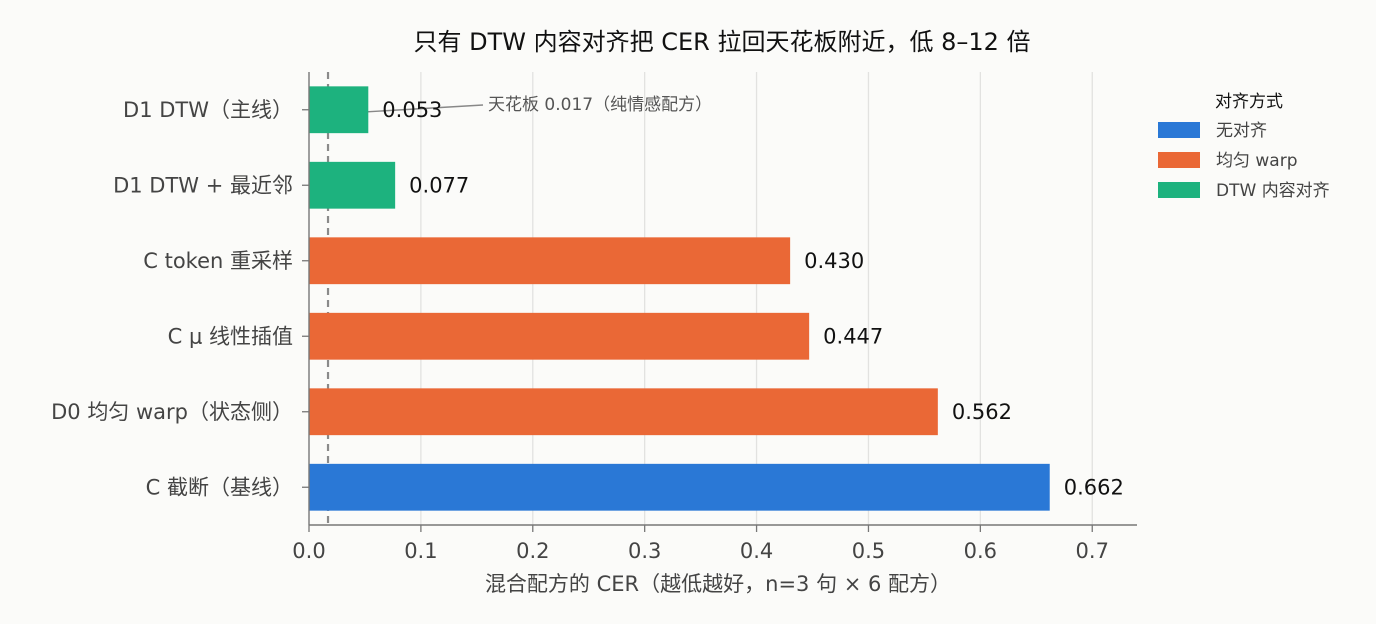 The height and width of the screenshot is (624, 1376). What do you see at coordinates (980, 551) in the screenshot?
I see `x-tick-label: 0.6` at bounding box center [980, 551].